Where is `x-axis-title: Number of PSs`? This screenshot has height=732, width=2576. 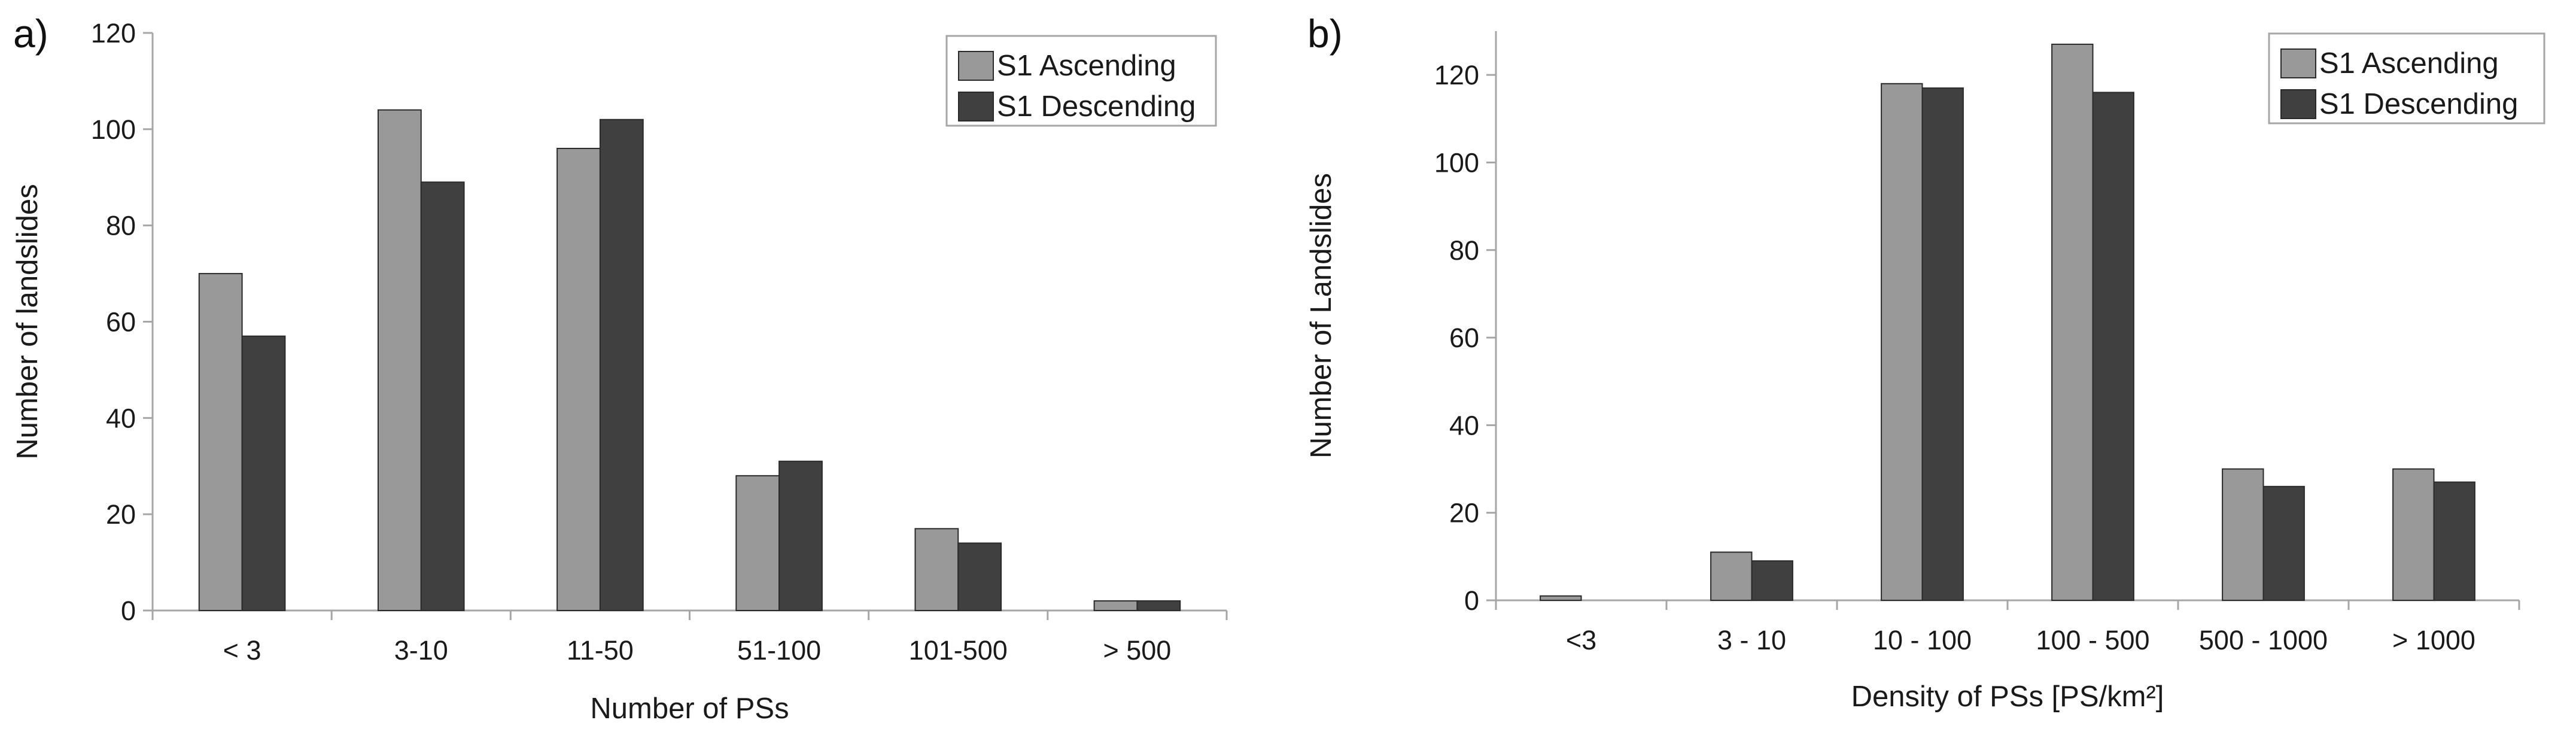
x-axis-title: Number of PSs is located at coordinates (689, 708).